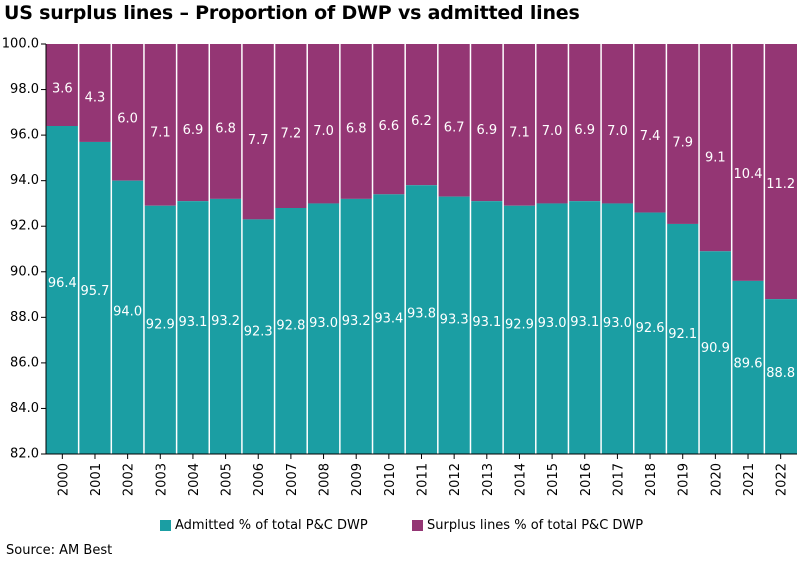 This screenshot has width=800, height=563. I want to click on surplus-data-label: 10.4, so click(748, 174).